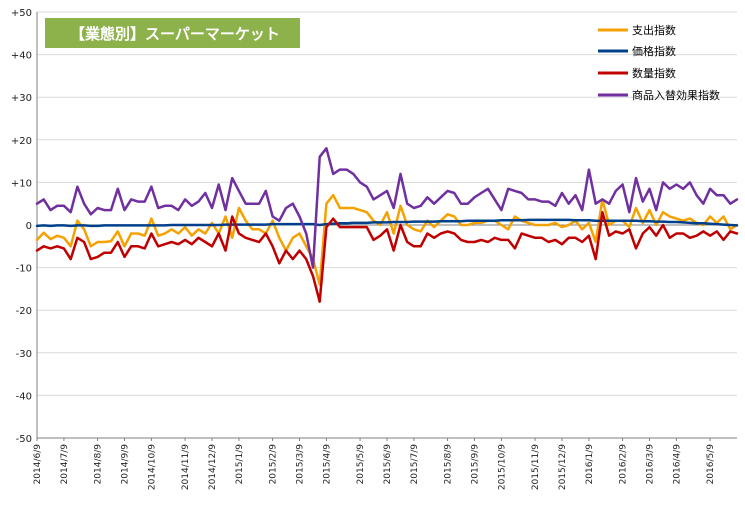  Describe the element at coordinates (240, 464) in the screenshot. I see `x-tick-label: 2015/1/9` at that location.